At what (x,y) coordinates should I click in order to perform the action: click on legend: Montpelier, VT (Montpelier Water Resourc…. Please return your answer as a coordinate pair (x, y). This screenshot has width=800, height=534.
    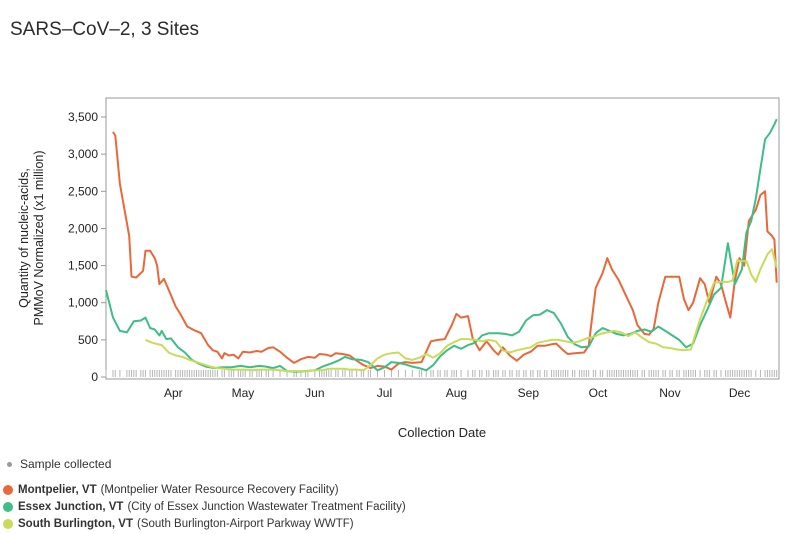
    Looking at the image, I should click on (204, 506).